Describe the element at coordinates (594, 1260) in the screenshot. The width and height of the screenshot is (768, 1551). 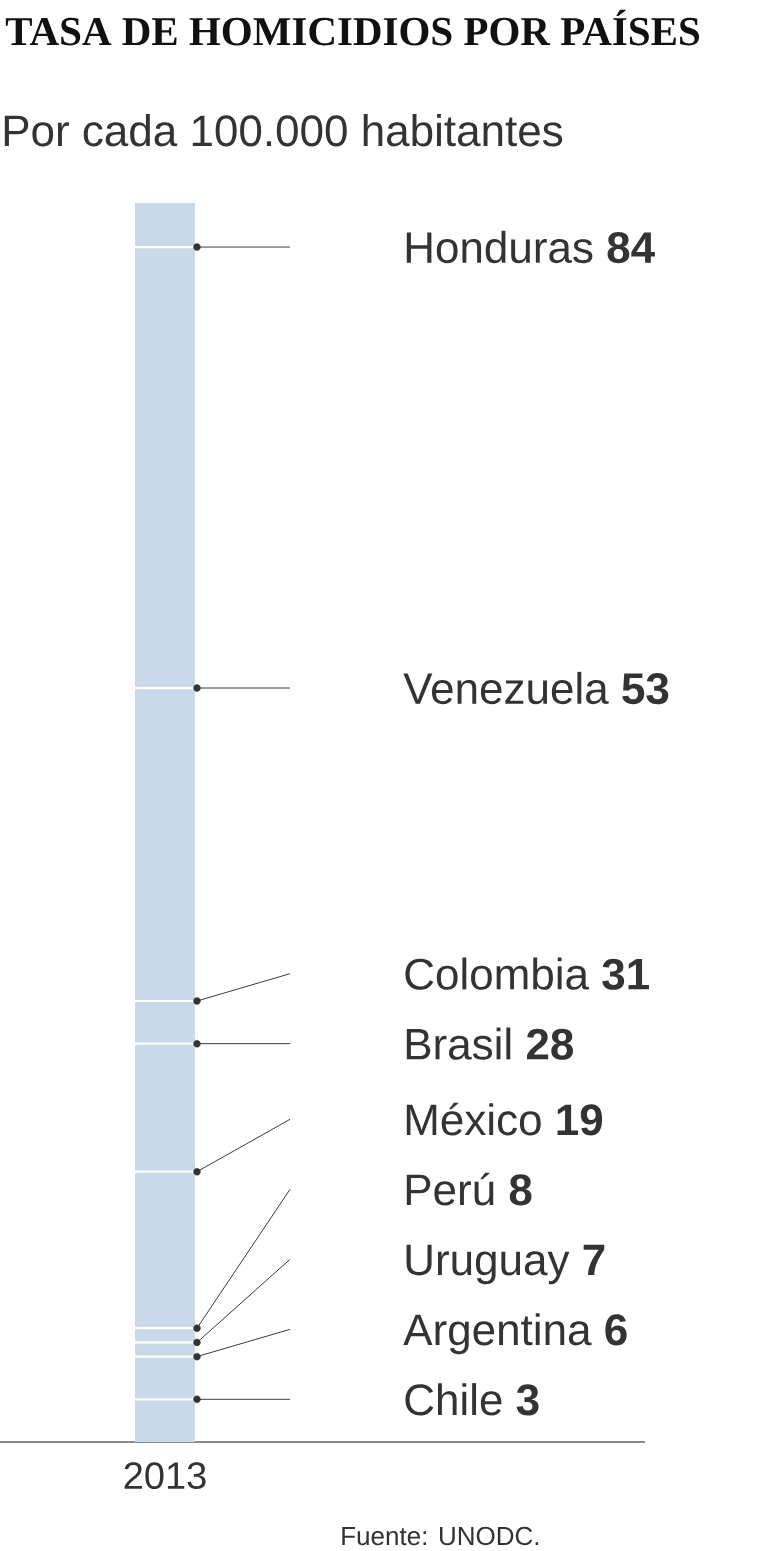
I see `data-label: 7` at that location.